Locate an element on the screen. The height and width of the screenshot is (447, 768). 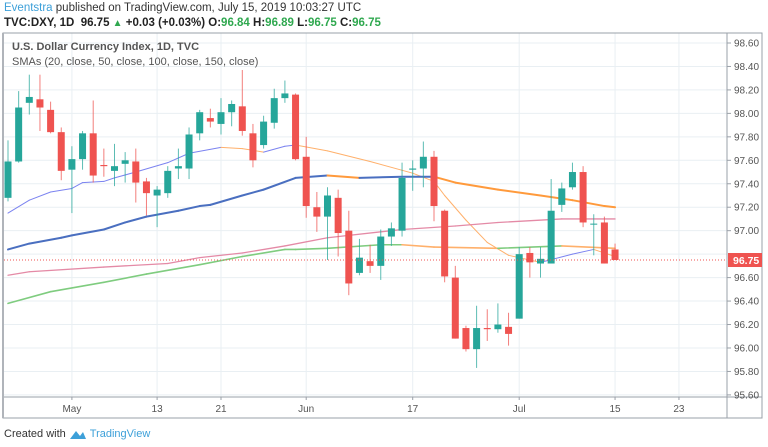
footer: Created with TradingView is located at coordinates (77, 434).